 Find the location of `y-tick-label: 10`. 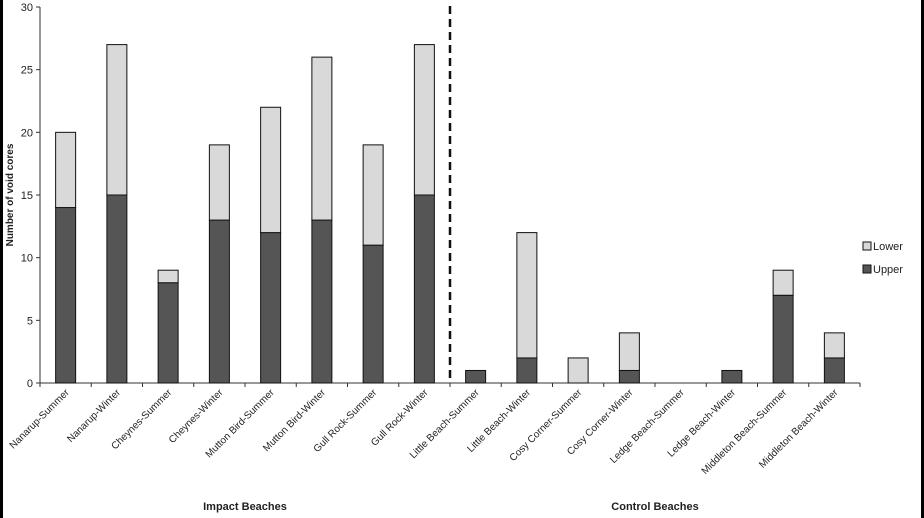

y-tick-label: 10 is located at coordinates (27, 259).